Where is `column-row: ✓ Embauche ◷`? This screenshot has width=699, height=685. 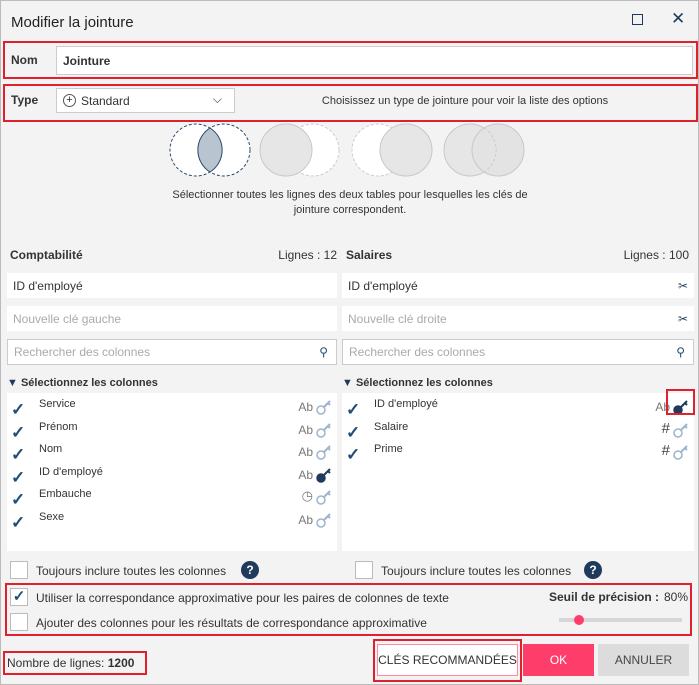
column-row: ✓ Embauche ◷ is located at coordinates (172, 499).